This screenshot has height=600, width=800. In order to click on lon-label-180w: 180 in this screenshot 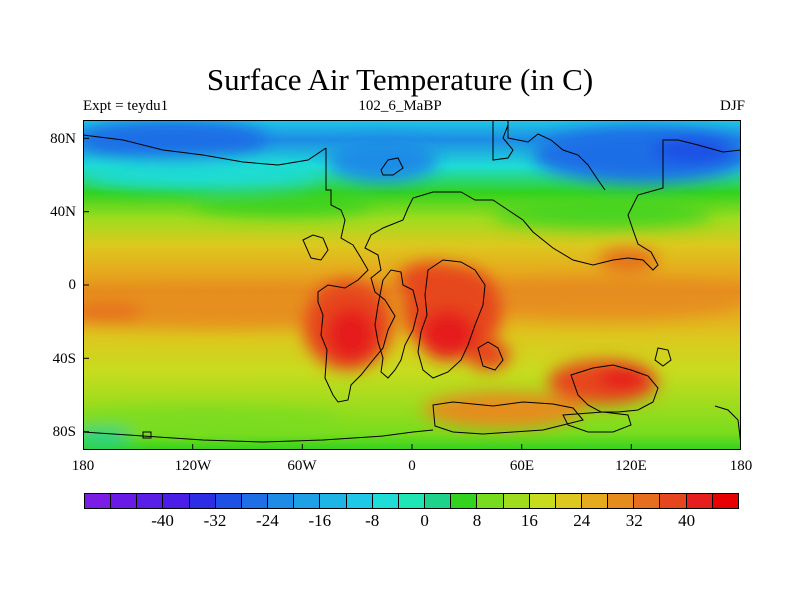, I will do `click(83, 466)`.